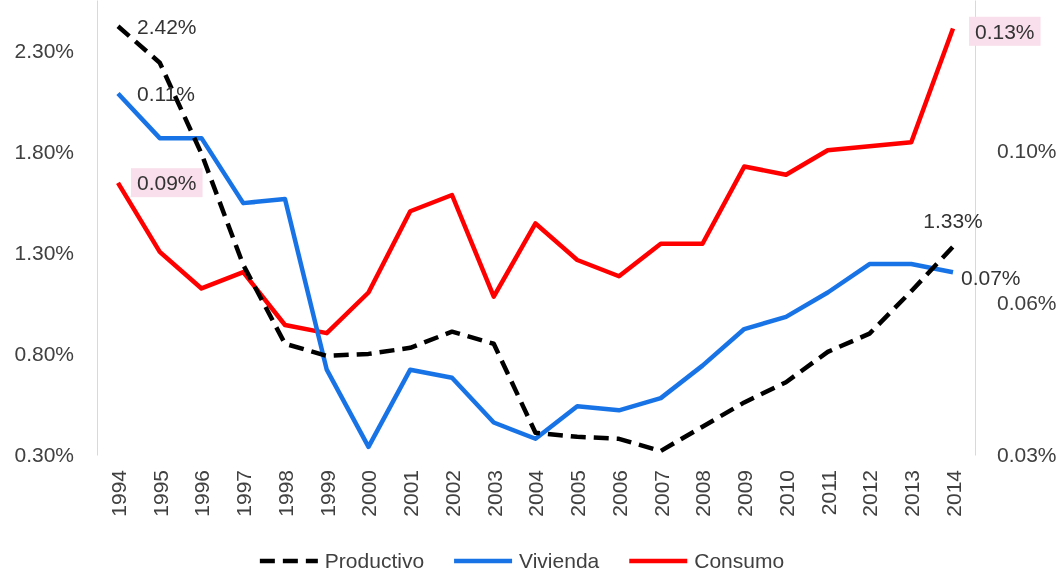 The width and height of the screenshot is (1063, 575). What do you see at coordinates (1027, 302) in the screenshot?
I see `y2-tick-label: 0.06%` at bounding box center [1027, 302].